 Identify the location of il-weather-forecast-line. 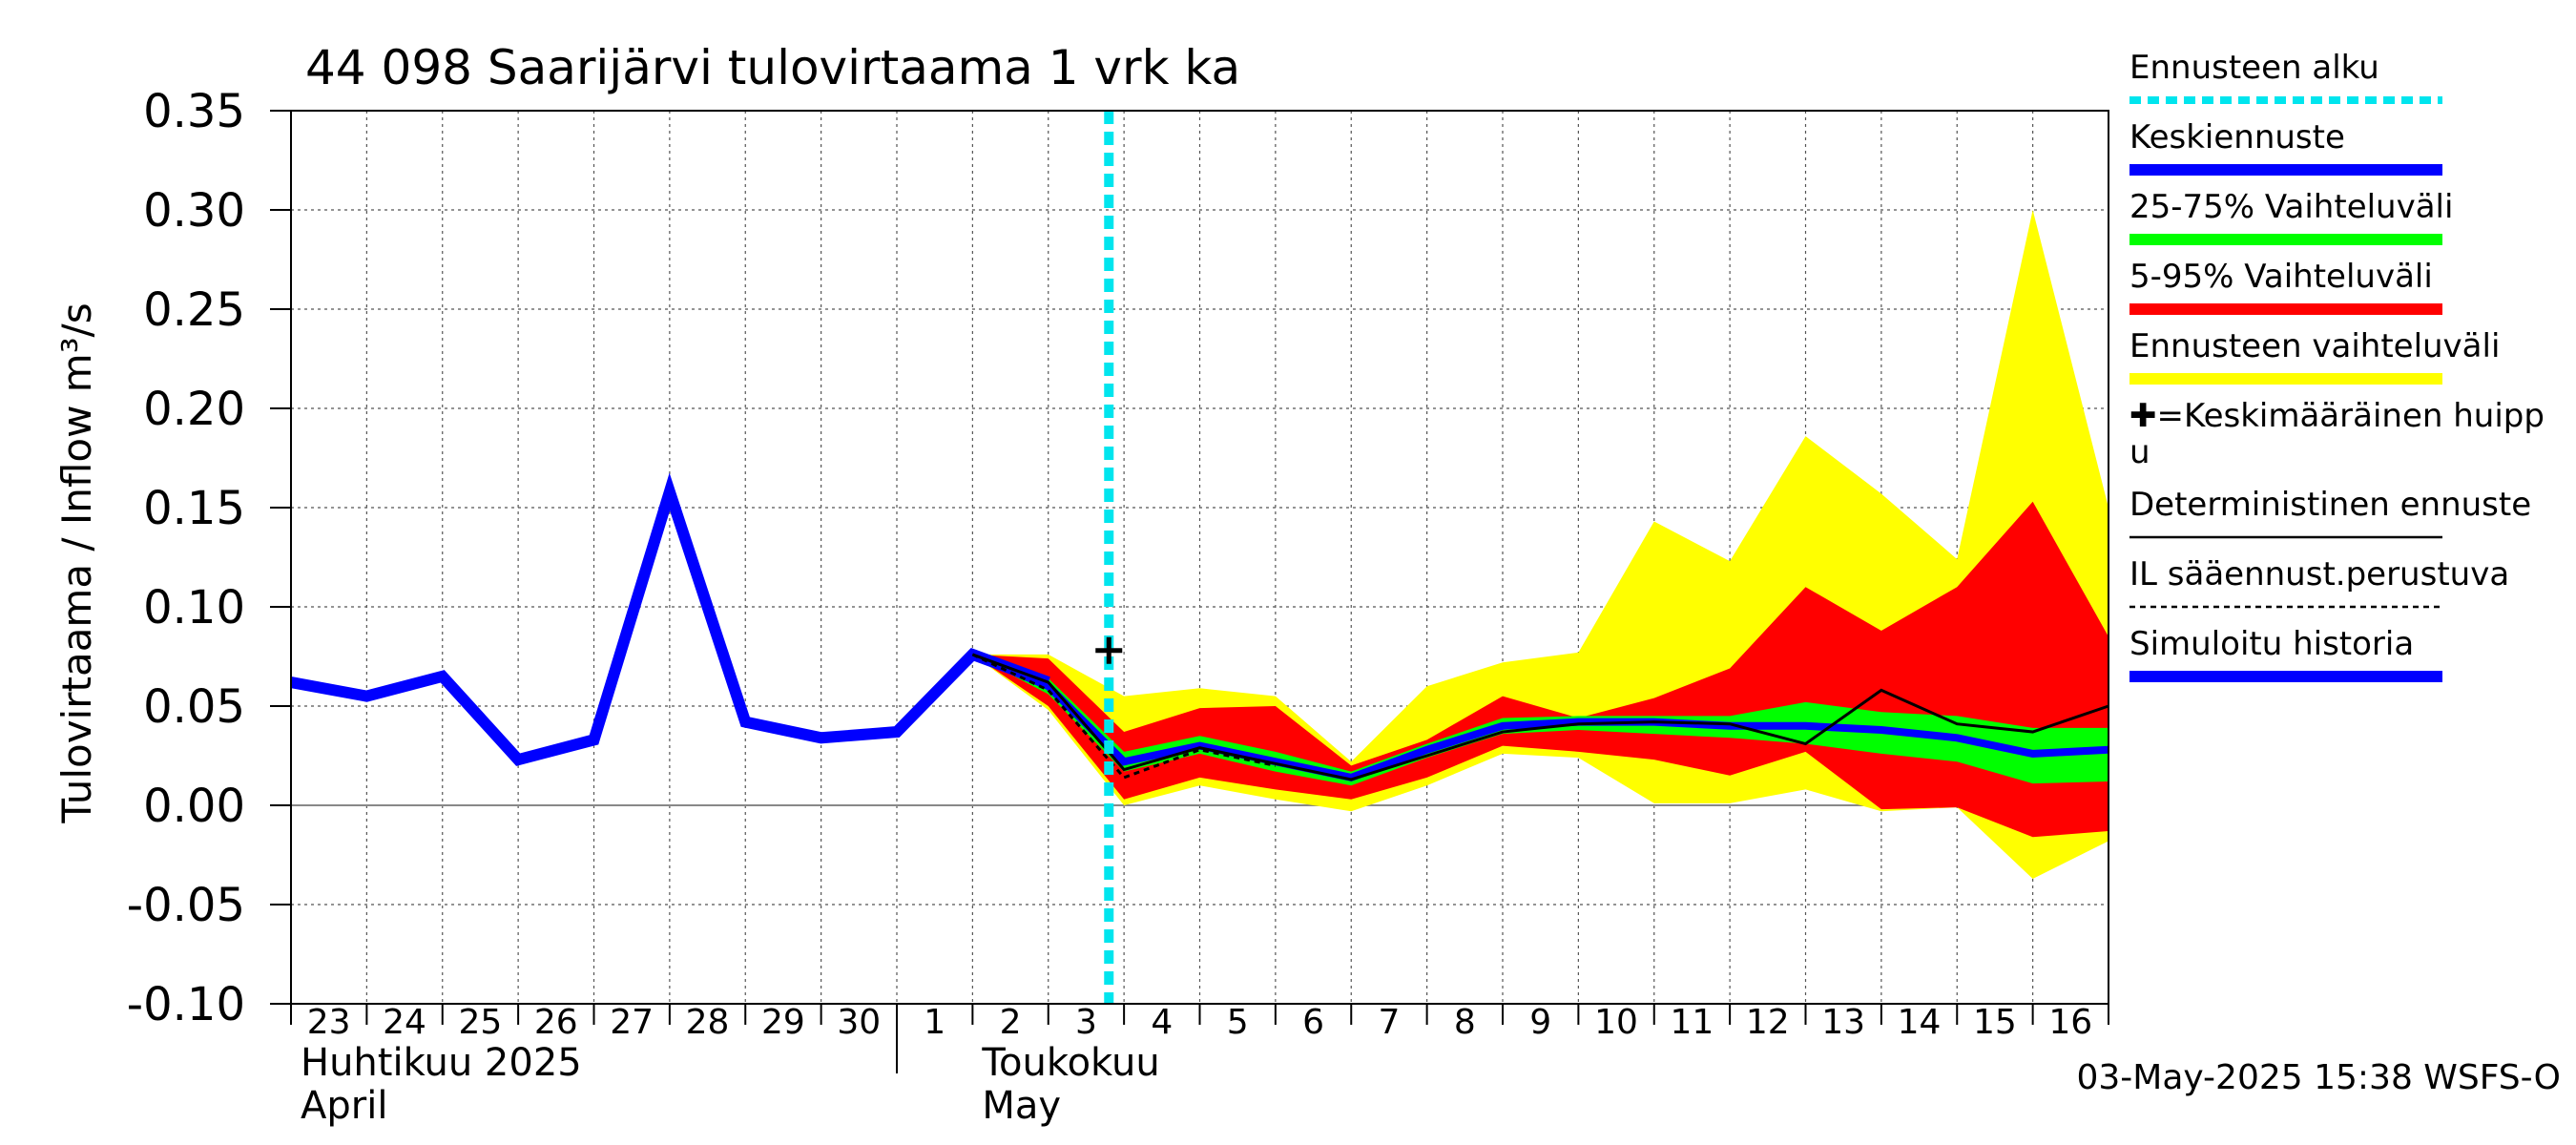
(1124, 717).